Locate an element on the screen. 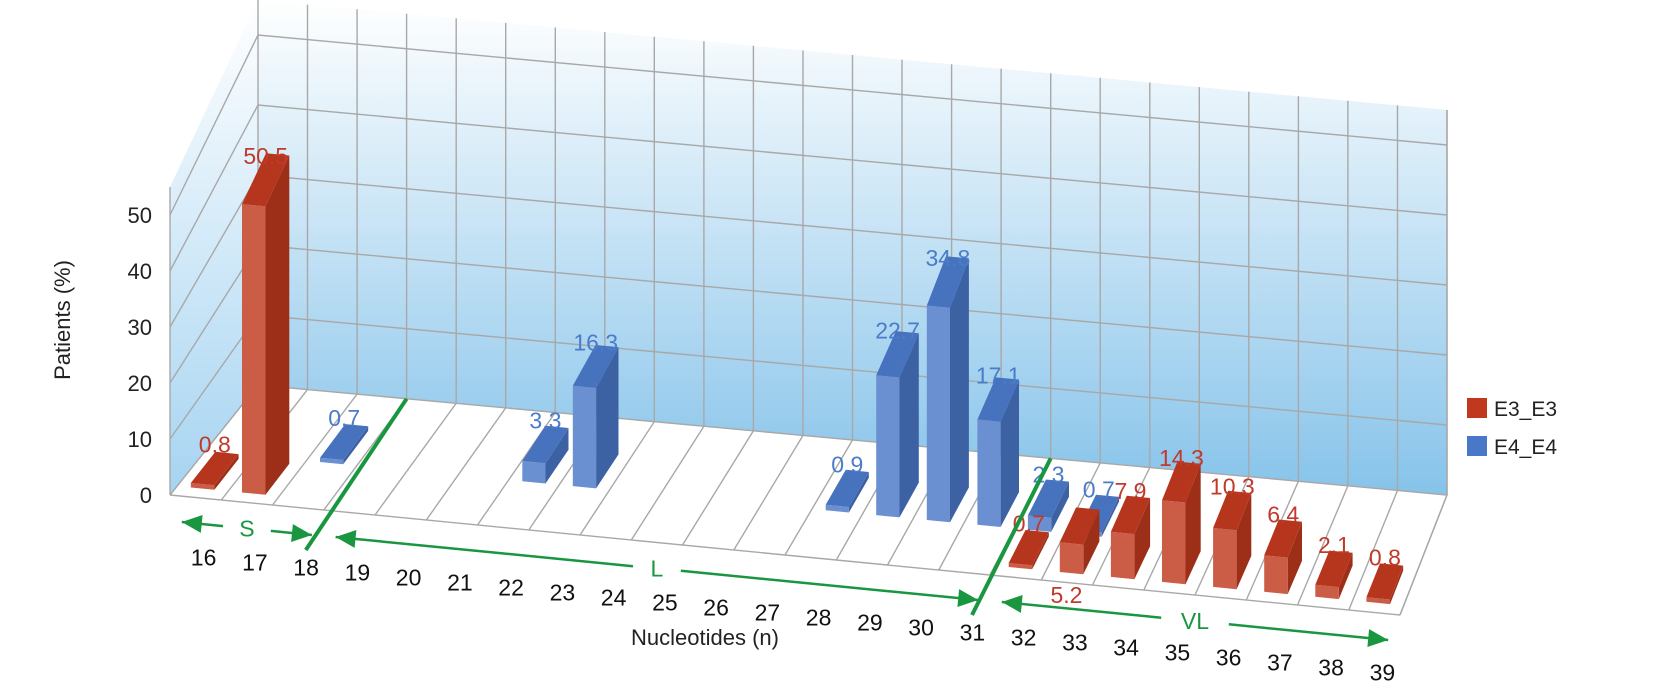 The width and height of the screenshot is (1657, 696). x-tick-label: 34 is located at coordinates (1126, 648).